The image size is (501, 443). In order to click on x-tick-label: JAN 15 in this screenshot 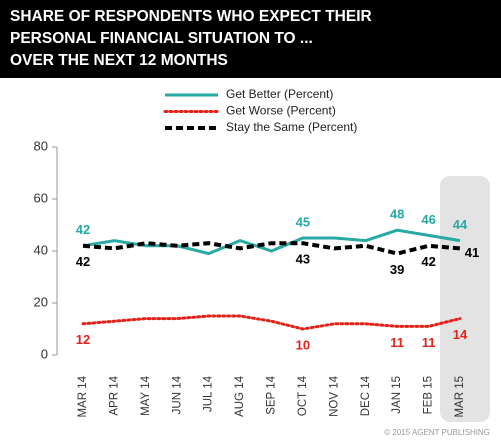, I will do `click(397, 395)`.